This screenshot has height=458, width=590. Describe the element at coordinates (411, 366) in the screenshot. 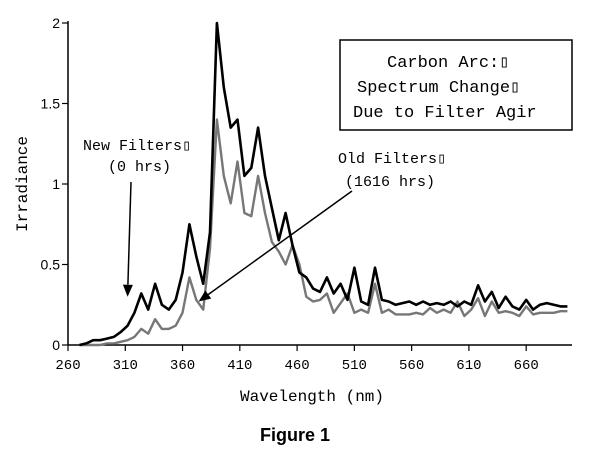

I see `x-tick-label: 560` at that location.